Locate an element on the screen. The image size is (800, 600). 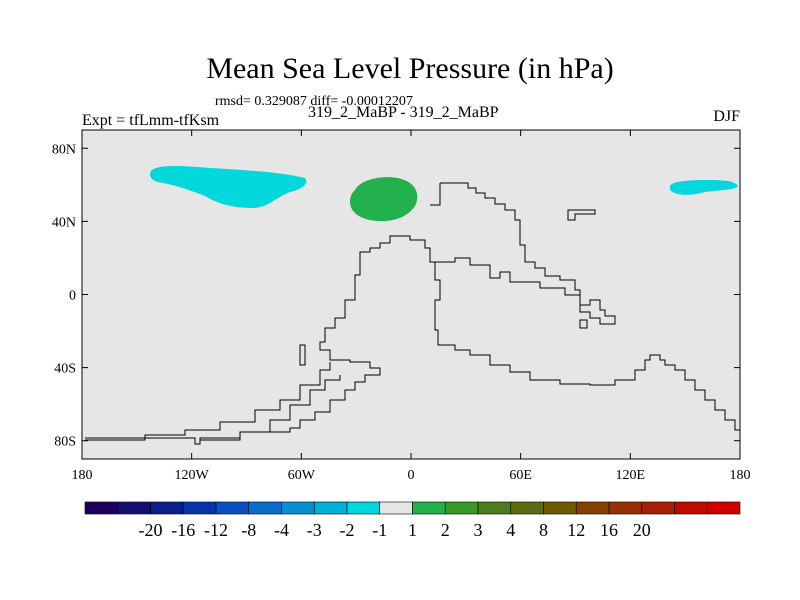
lon-tick-label: 60W is located at coordinates (302, 475).